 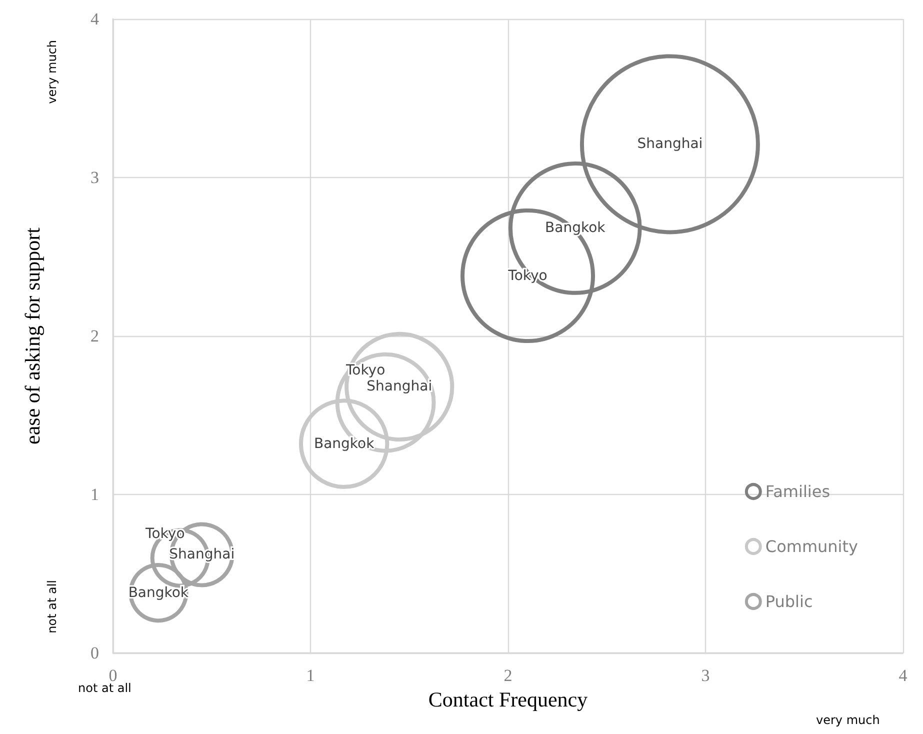 I want to click on y-tick-label: 3, so click(x=94, y=177).